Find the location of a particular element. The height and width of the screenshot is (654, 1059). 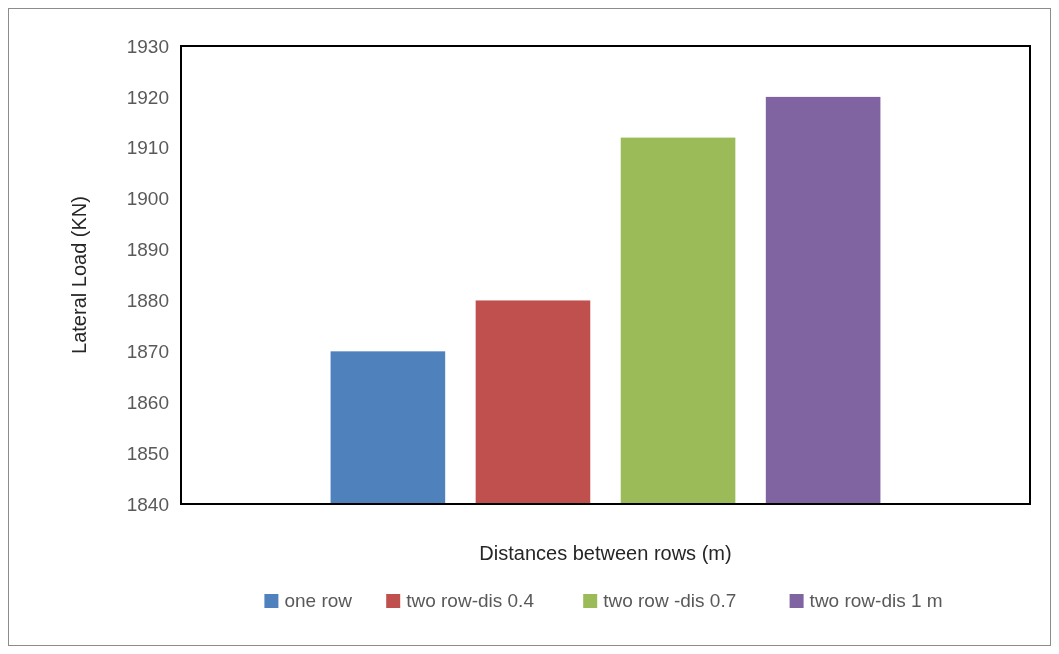

y-tick-label: 1870 is located at coordinates (147, 351).